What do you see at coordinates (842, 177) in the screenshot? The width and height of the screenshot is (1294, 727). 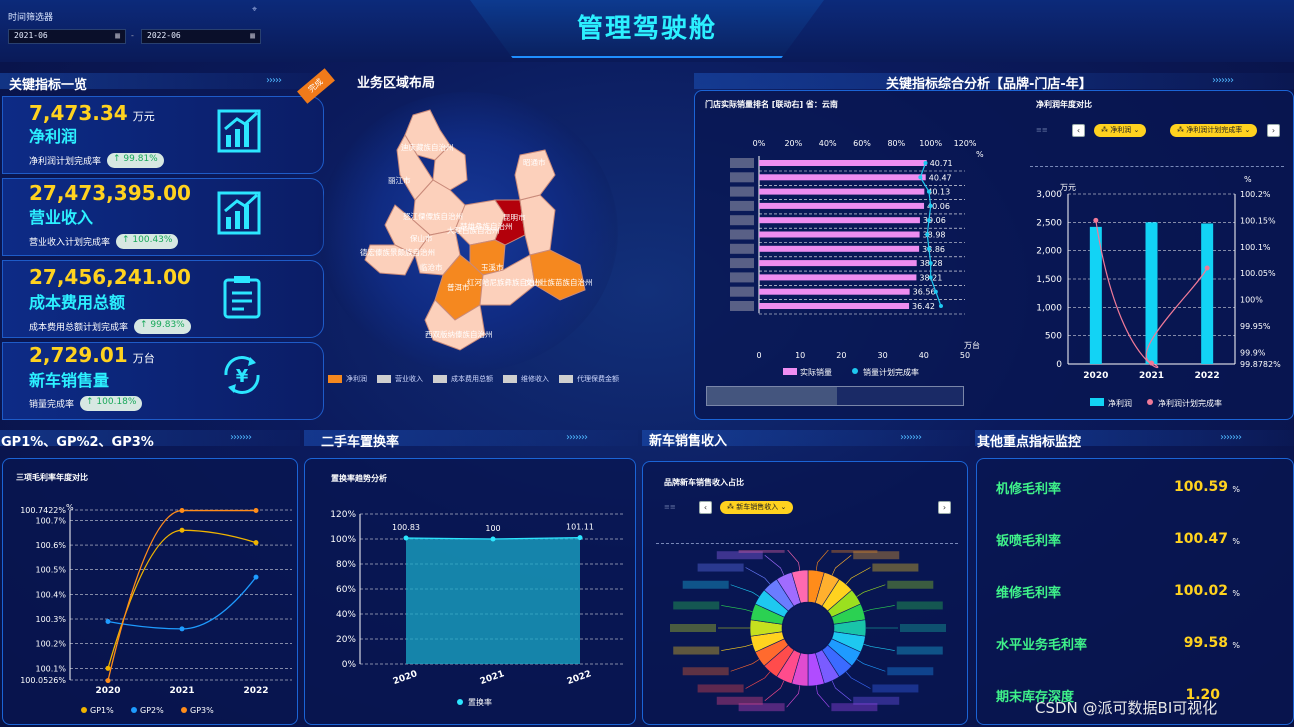 I see `sales-bar` at bounding box center [842, 177].